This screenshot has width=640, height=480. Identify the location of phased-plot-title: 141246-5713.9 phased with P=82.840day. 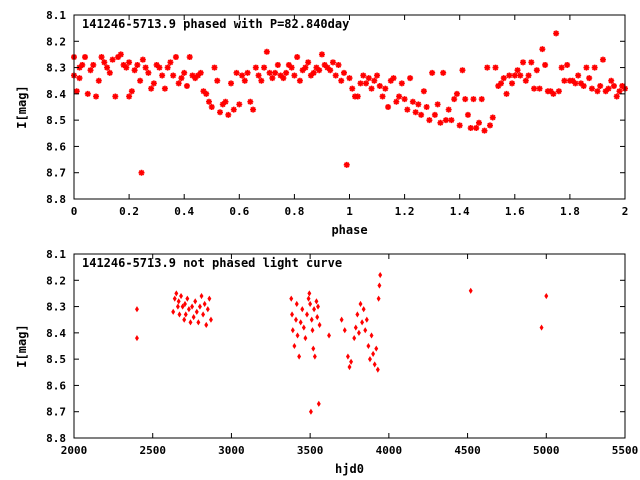
(215, 24).